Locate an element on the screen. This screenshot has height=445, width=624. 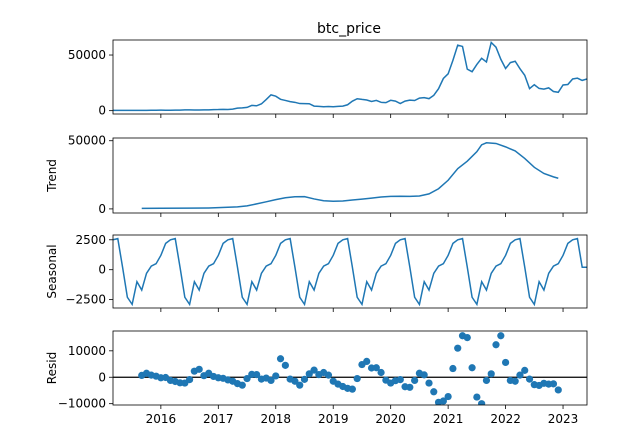
y-tick-label: −2500 is located at coordinates (85, 300).